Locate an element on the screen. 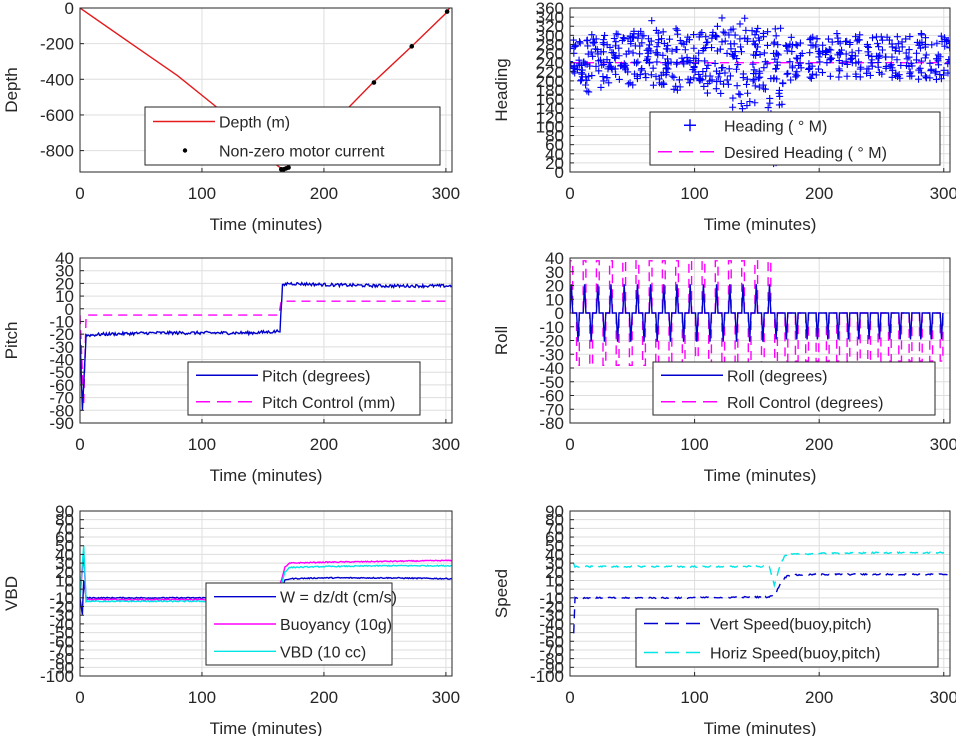  y-tick-label: 300 is located at coordinates (550, 35).